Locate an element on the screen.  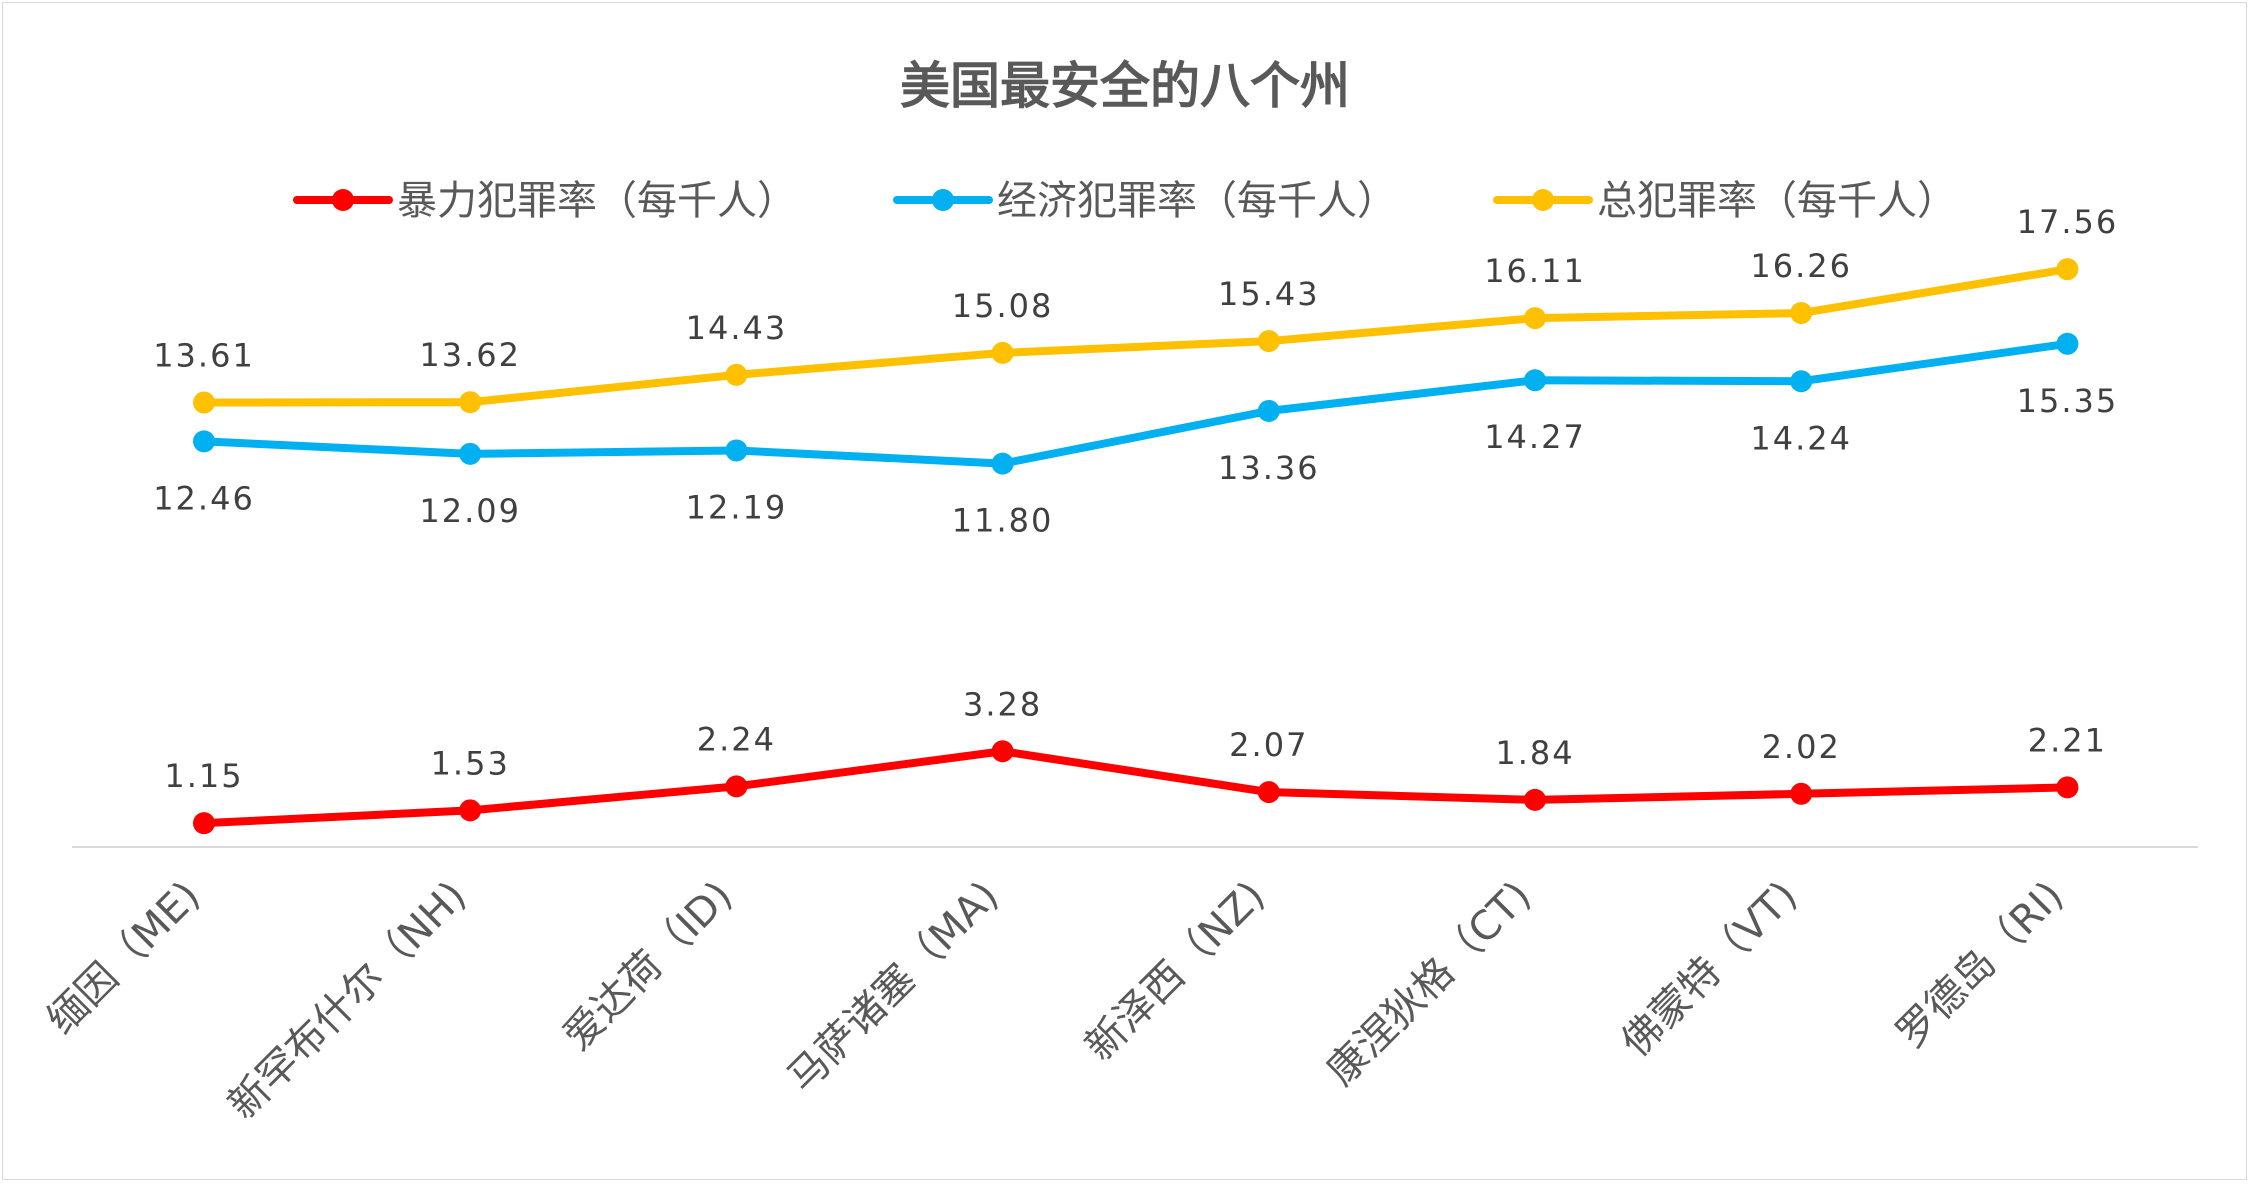
x-tick-label: 康涅狄格（CT) is located at coordinates (1429, 984).